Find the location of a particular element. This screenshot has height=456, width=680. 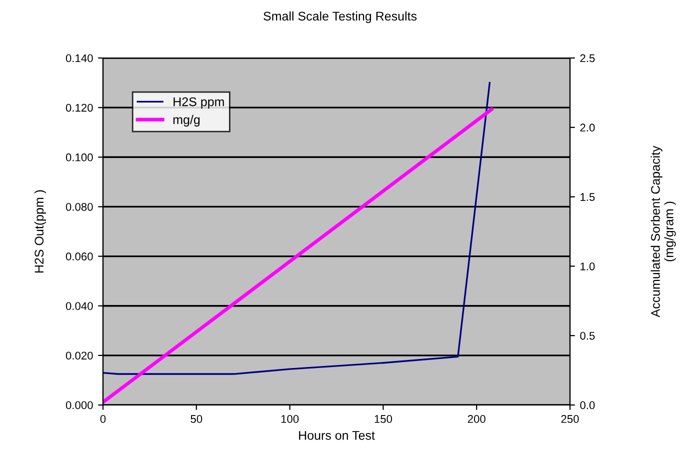

y2-tick-label: 2.0 is located at coordinates (587, 128).